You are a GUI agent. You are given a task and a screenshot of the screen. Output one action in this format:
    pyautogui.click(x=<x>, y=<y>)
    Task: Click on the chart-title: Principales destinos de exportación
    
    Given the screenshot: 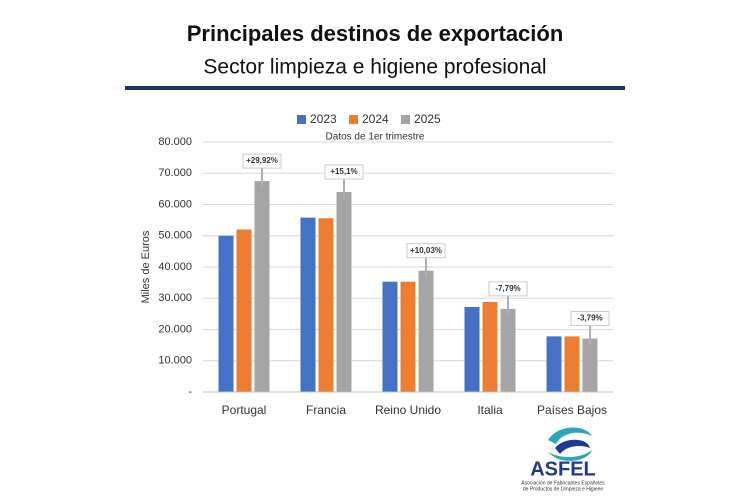 What is the action you would take?
    pyautogui.click(x=375, y=33)
    